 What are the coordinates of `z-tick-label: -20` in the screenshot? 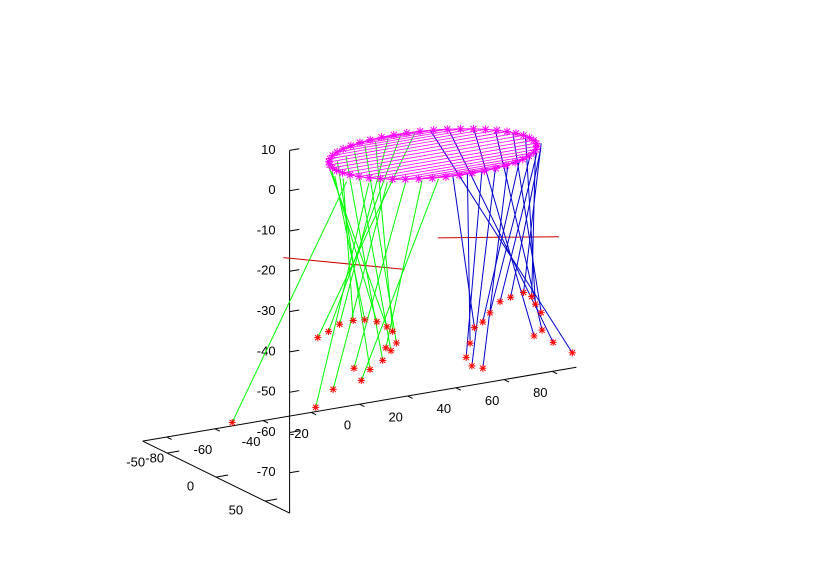 It's located at (266, 270).